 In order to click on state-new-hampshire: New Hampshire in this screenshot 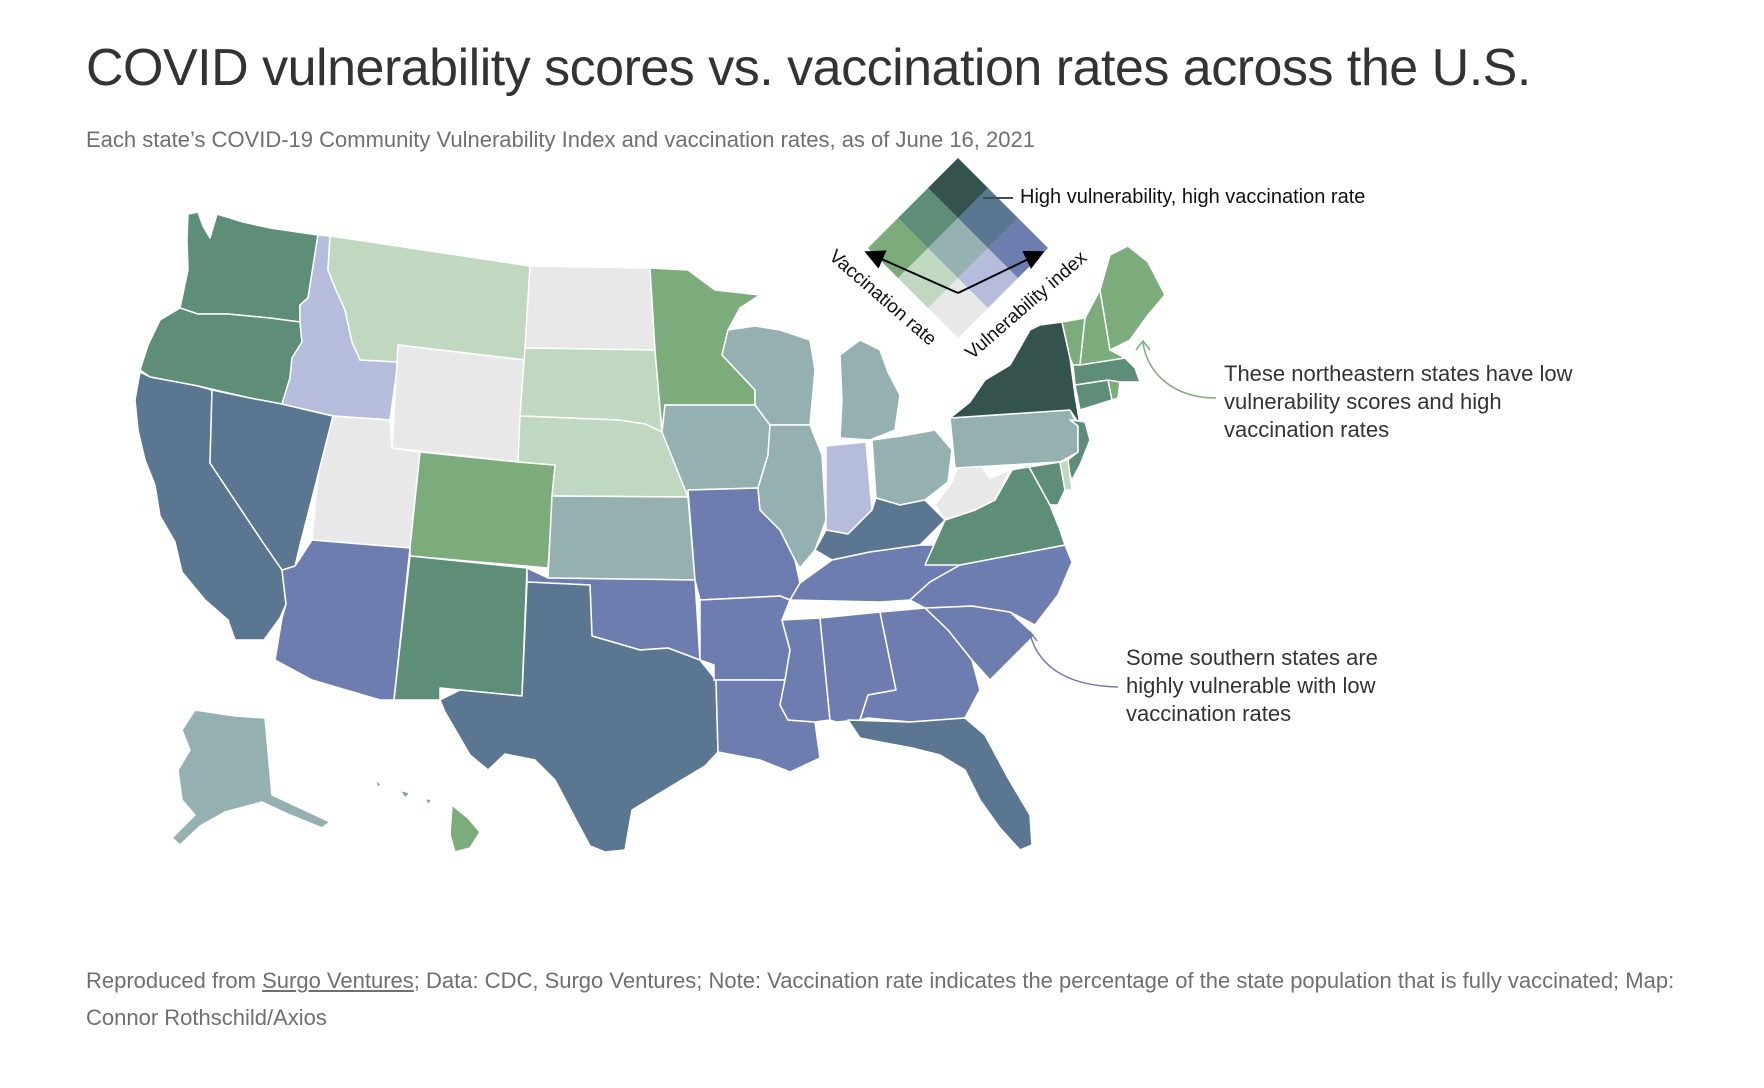, I will do `click(1102, 327)`.